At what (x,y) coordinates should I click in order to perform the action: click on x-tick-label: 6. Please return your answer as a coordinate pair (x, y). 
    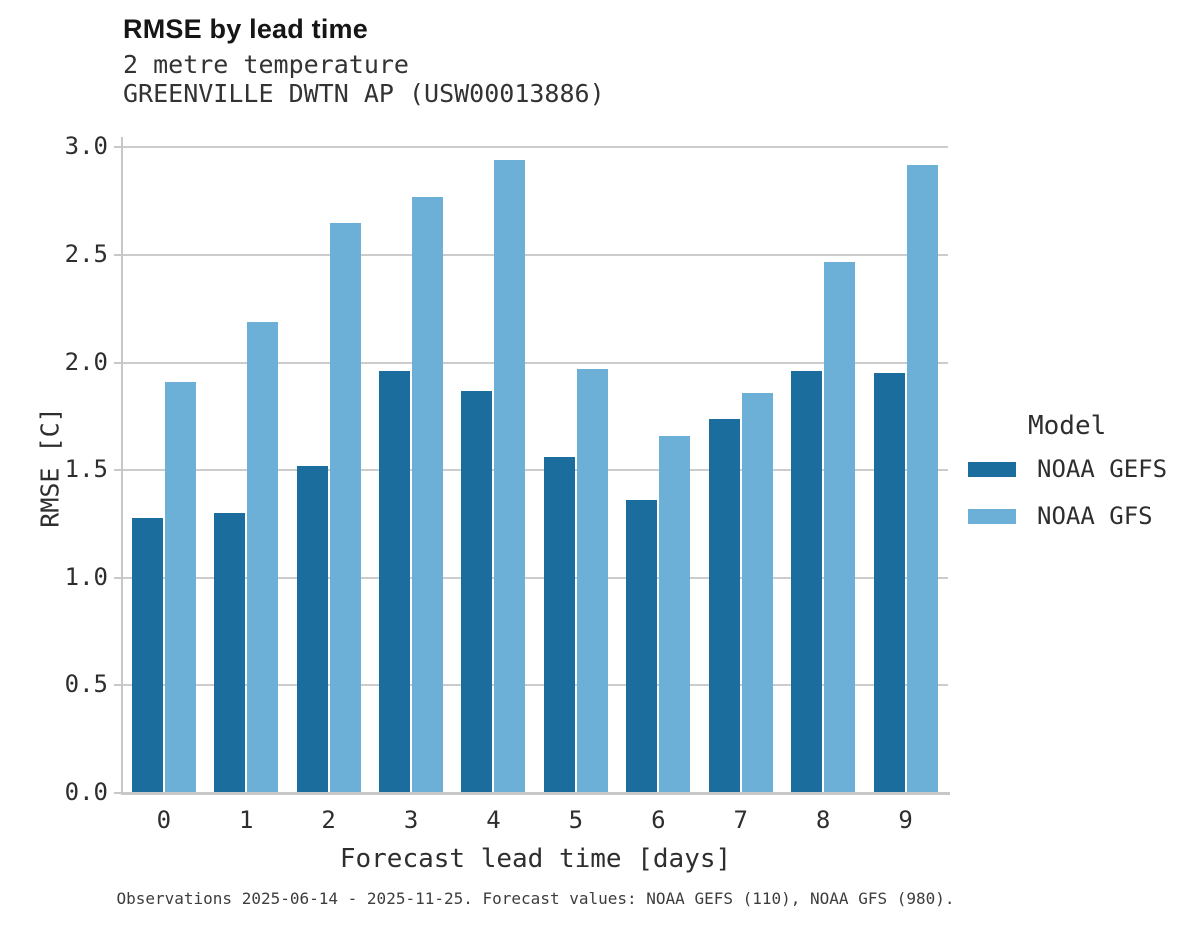
    Looking at the image, I should click on (658, 820).